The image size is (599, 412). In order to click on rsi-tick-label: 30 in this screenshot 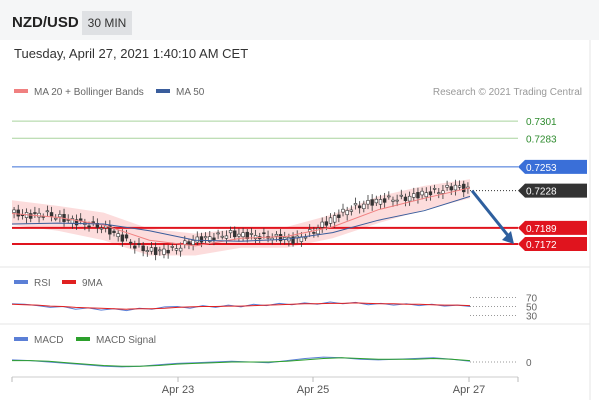, I will do `click(532, 317)`.